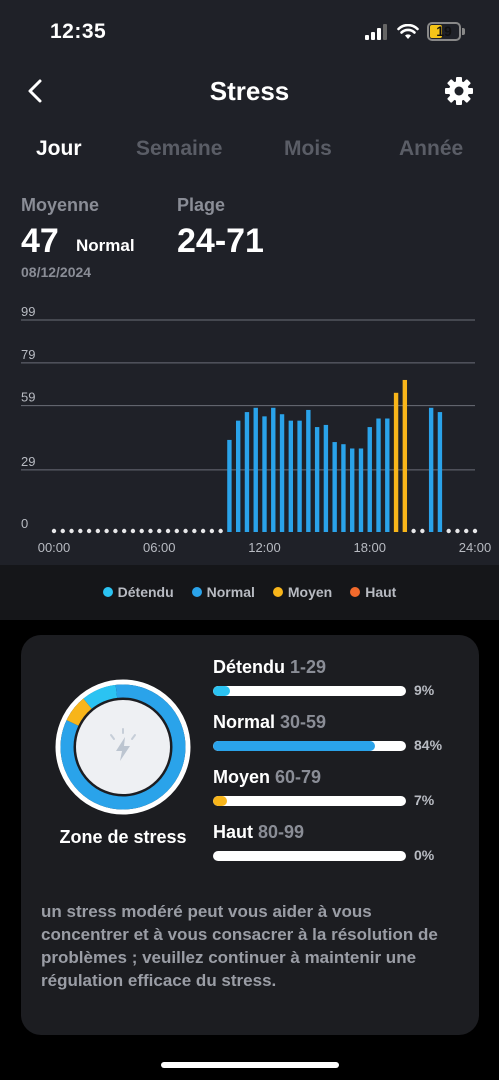 The width and height of the screenshot is (499, 1080). Describe the element at coordinates (369, 547) in the screenshot. I see `x-tick-label: 18:00` at that location.